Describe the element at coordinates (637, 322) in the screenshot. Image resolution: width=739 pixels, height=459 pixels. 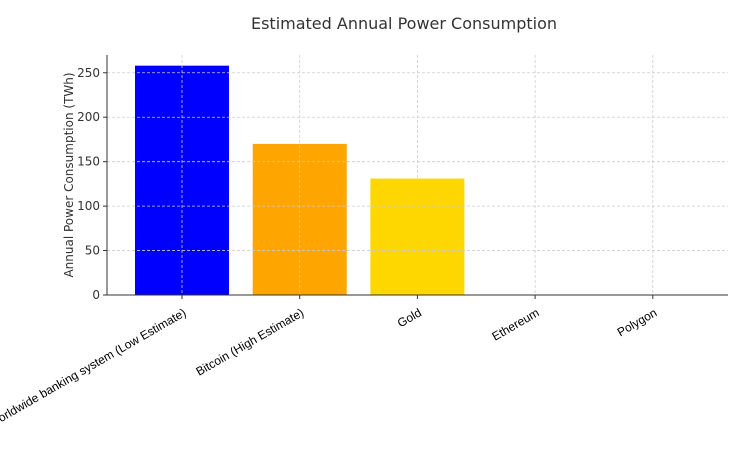
I see `x-tick-label: Polygon` at that location.